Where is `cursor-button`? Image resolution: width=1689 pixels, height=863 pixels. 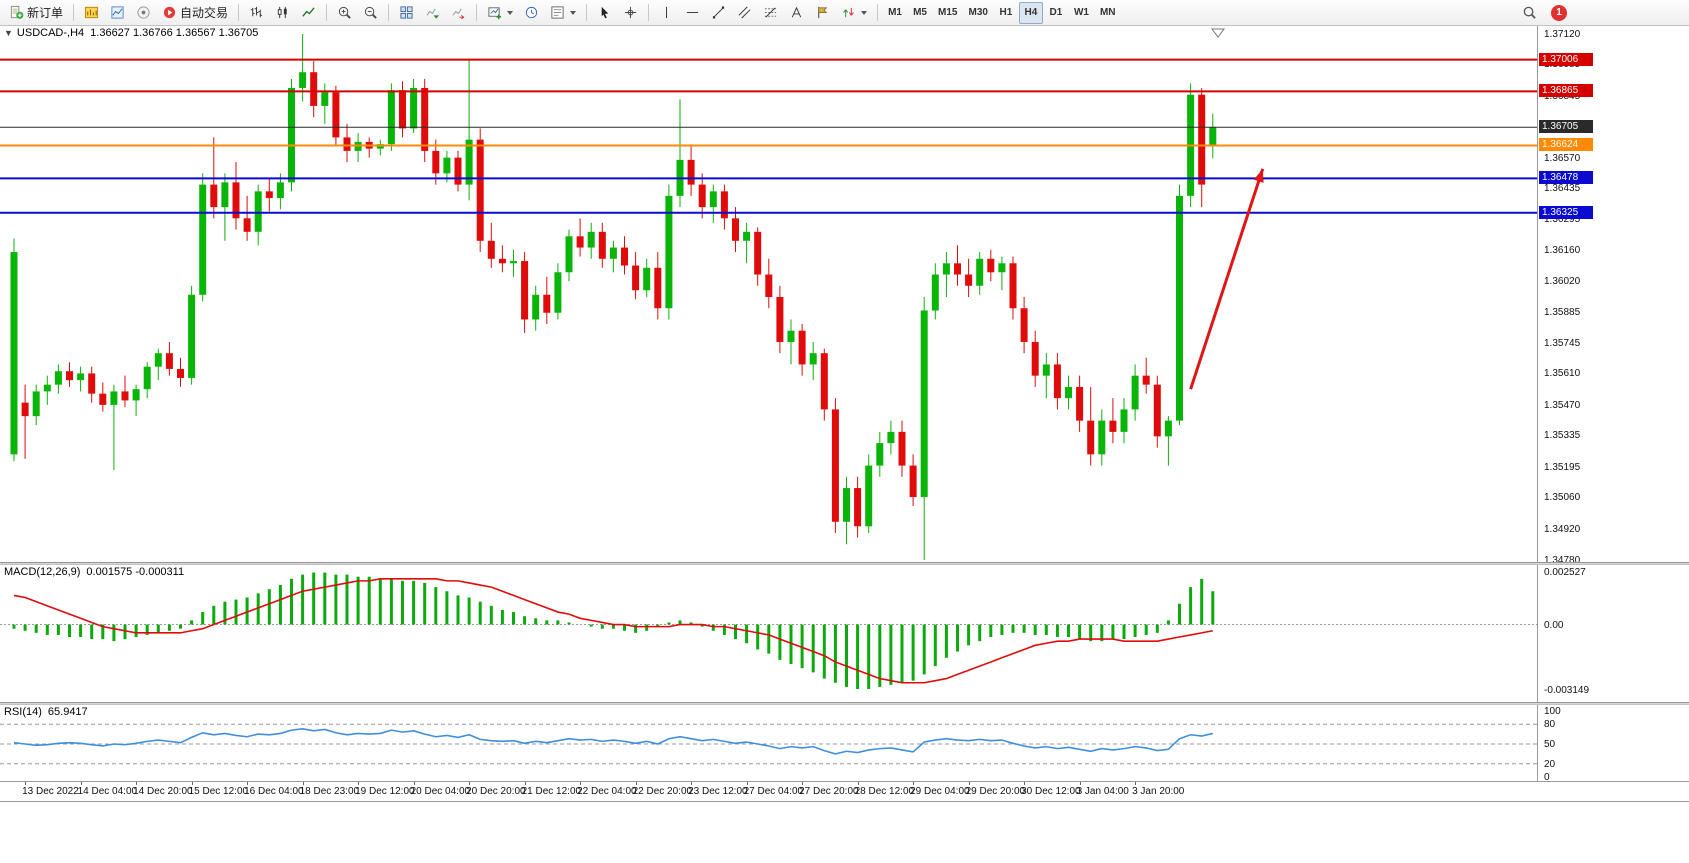 cursor-button is located at coordinates (604, 13).